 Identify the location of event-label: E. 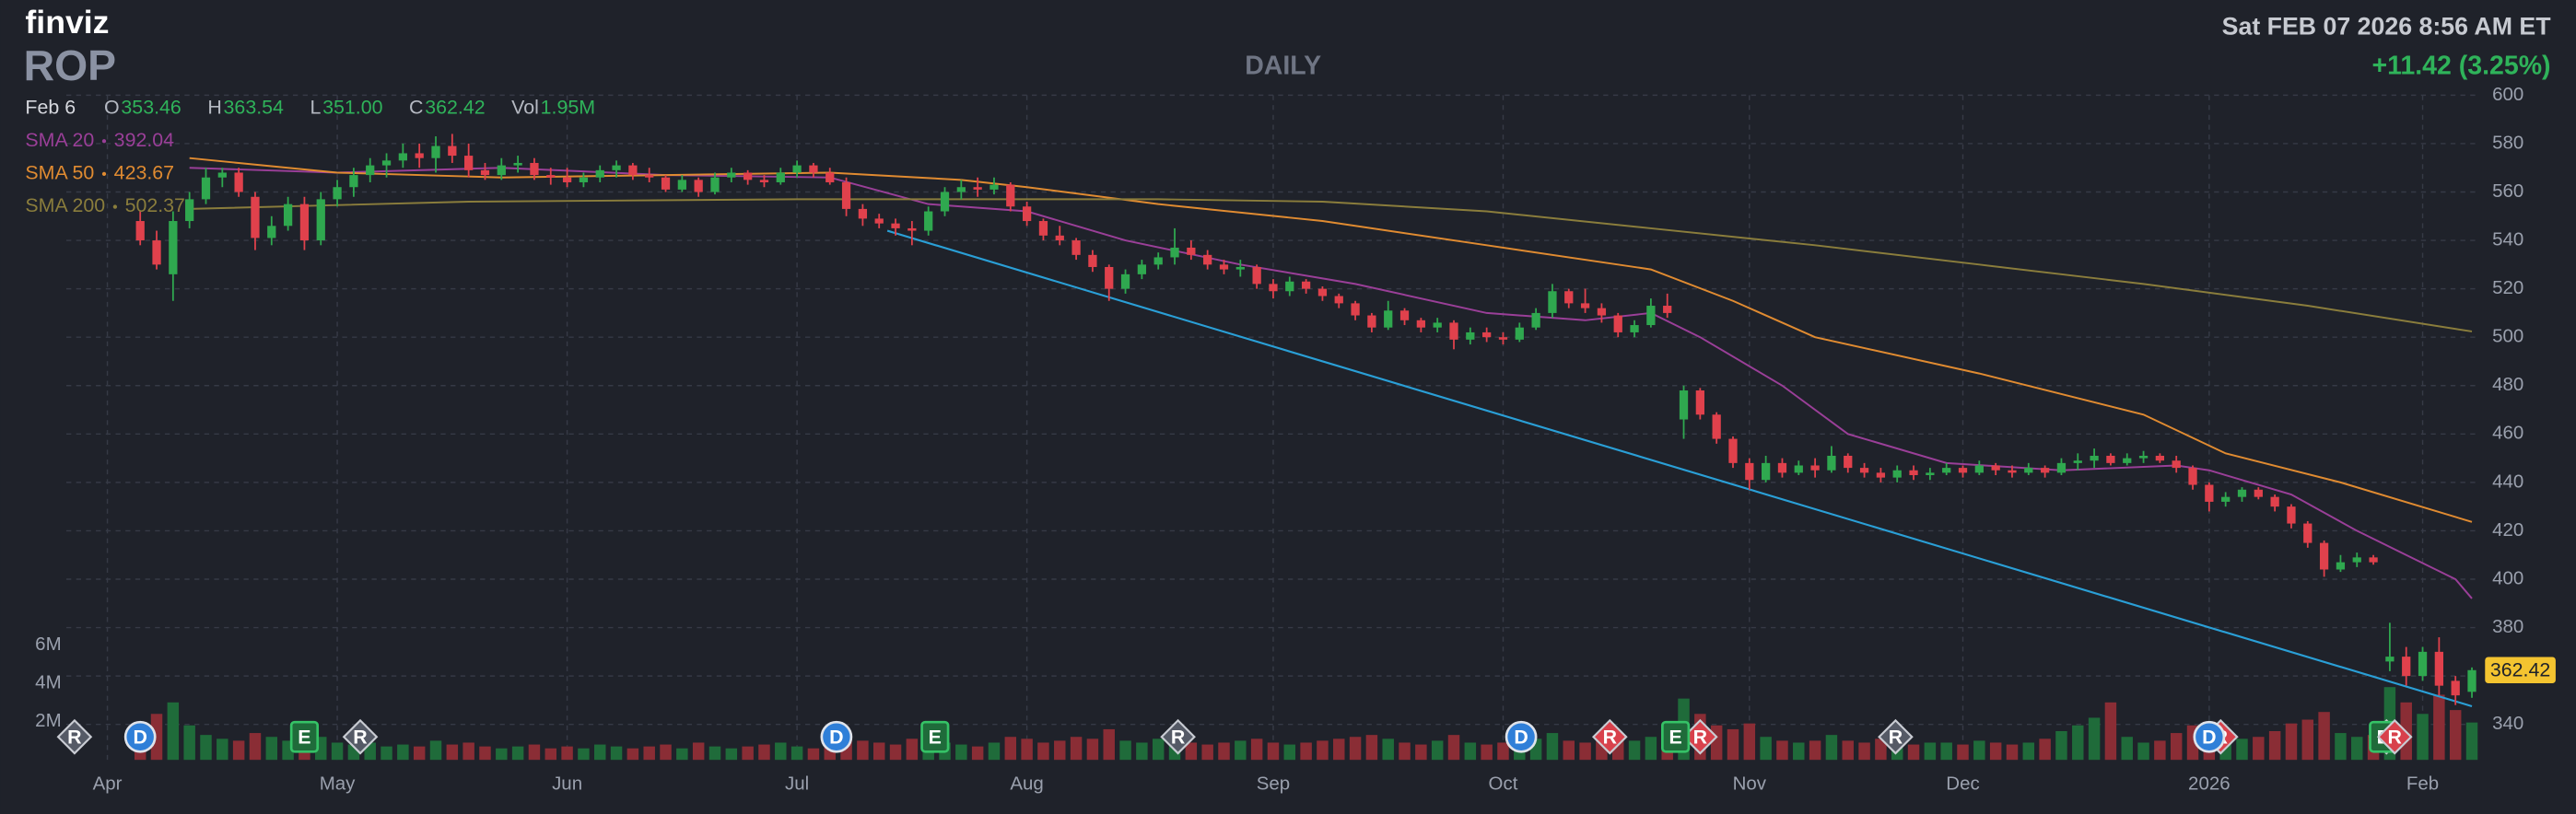
(935, 738).